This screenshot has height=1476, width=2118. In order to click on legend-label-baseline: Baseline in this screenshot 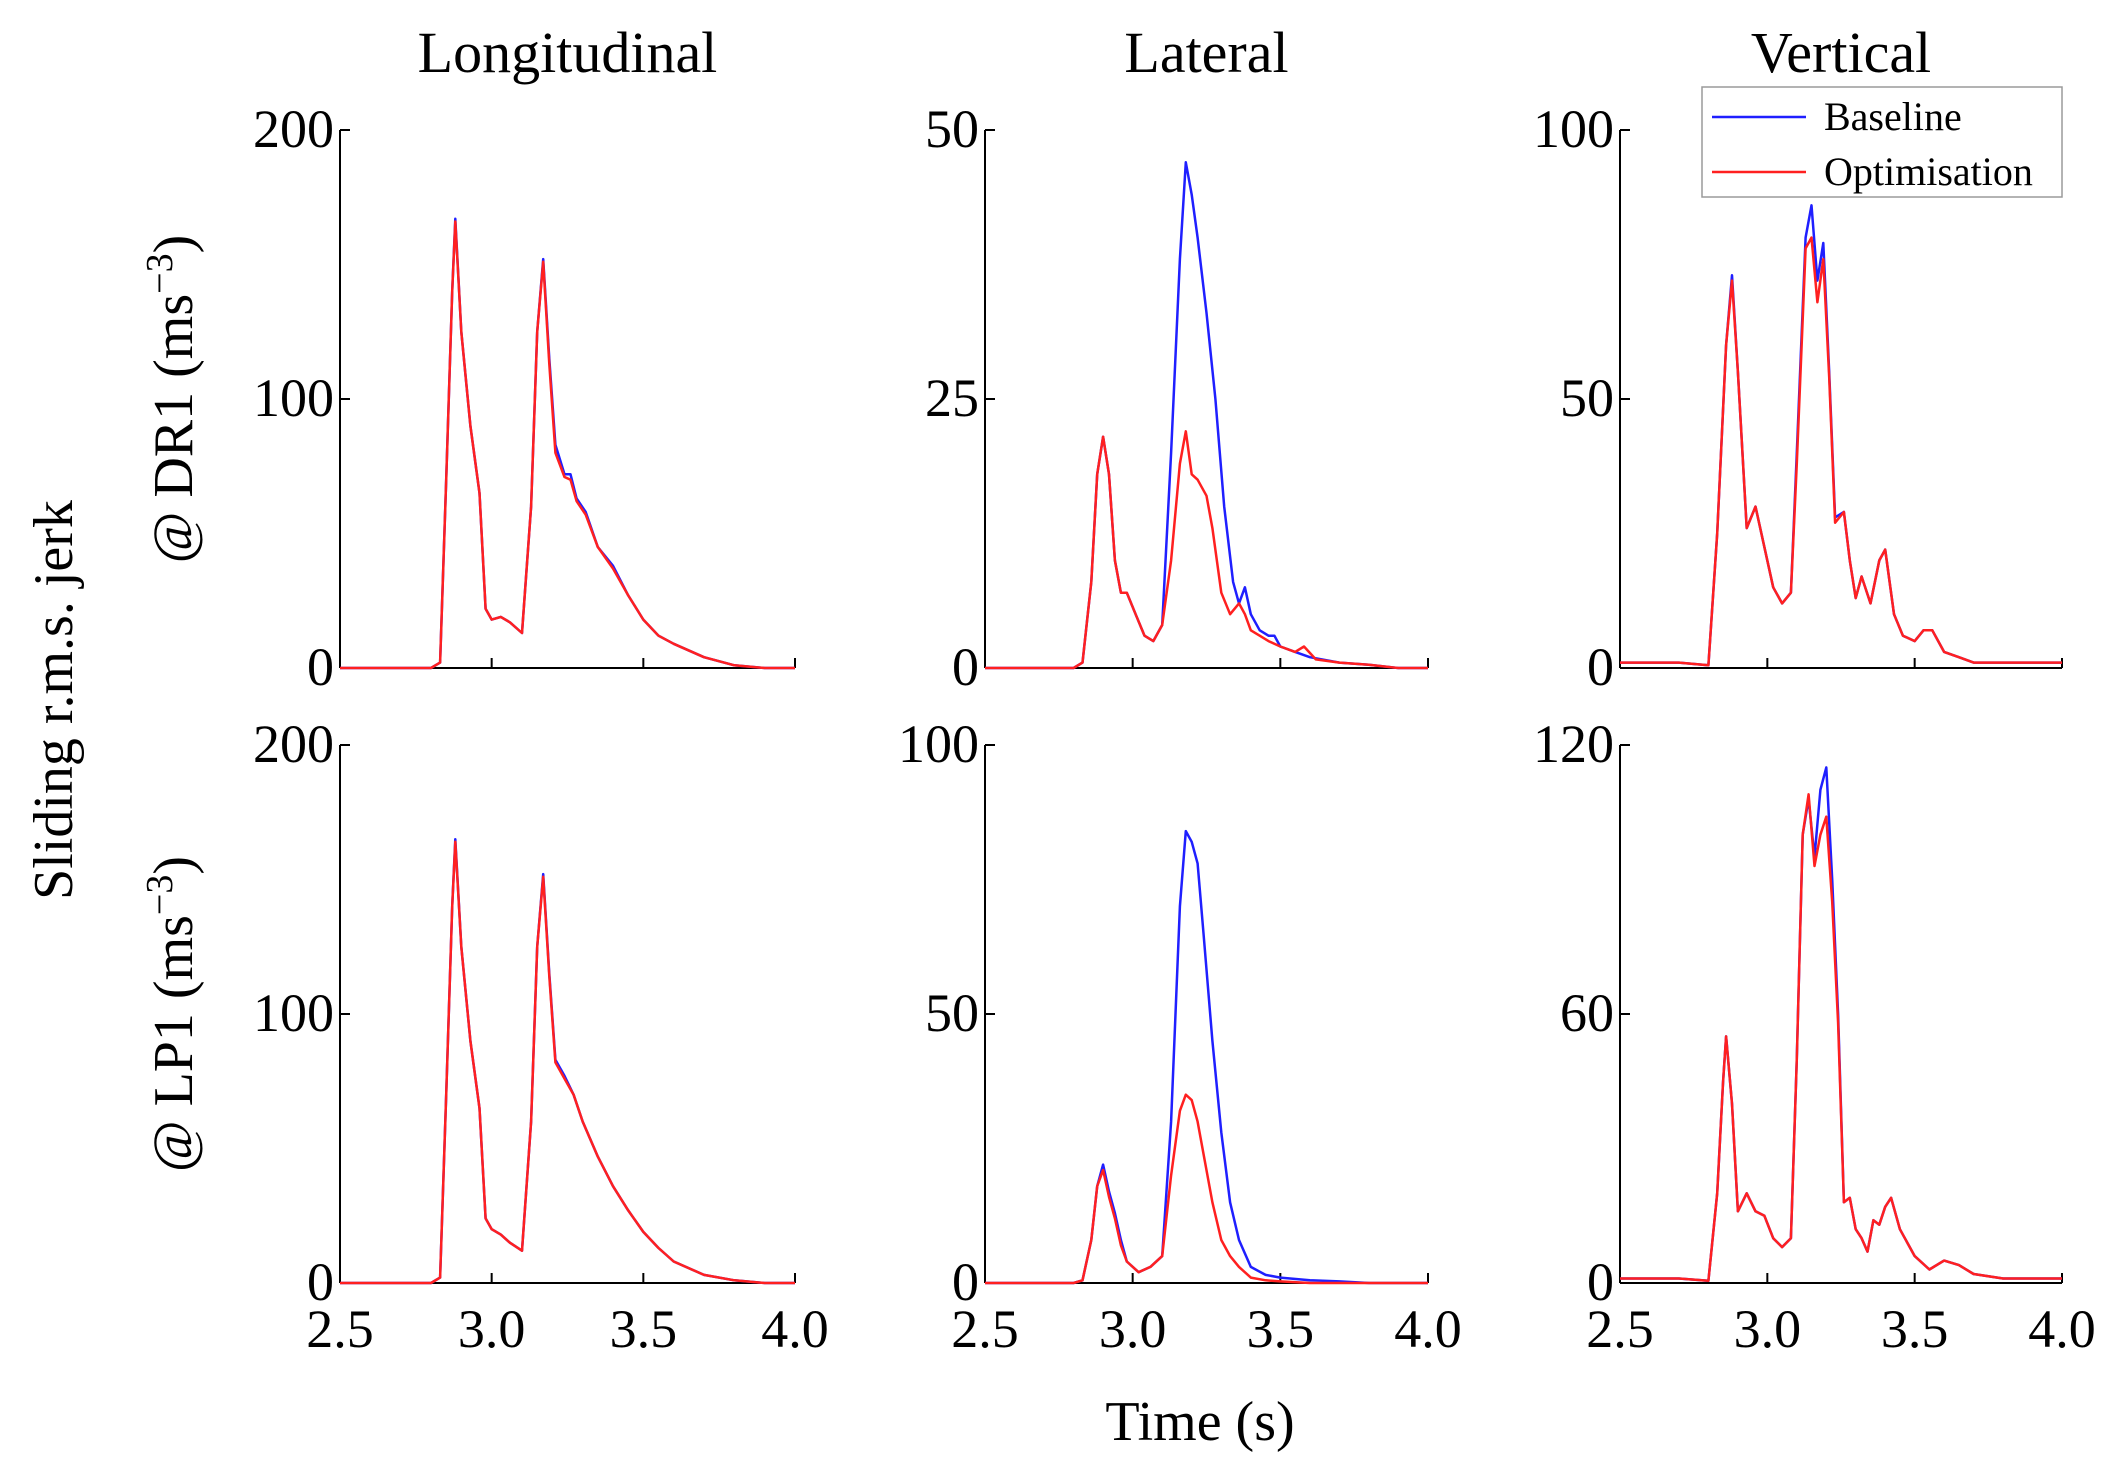, I will do `click(1893, 116)`.